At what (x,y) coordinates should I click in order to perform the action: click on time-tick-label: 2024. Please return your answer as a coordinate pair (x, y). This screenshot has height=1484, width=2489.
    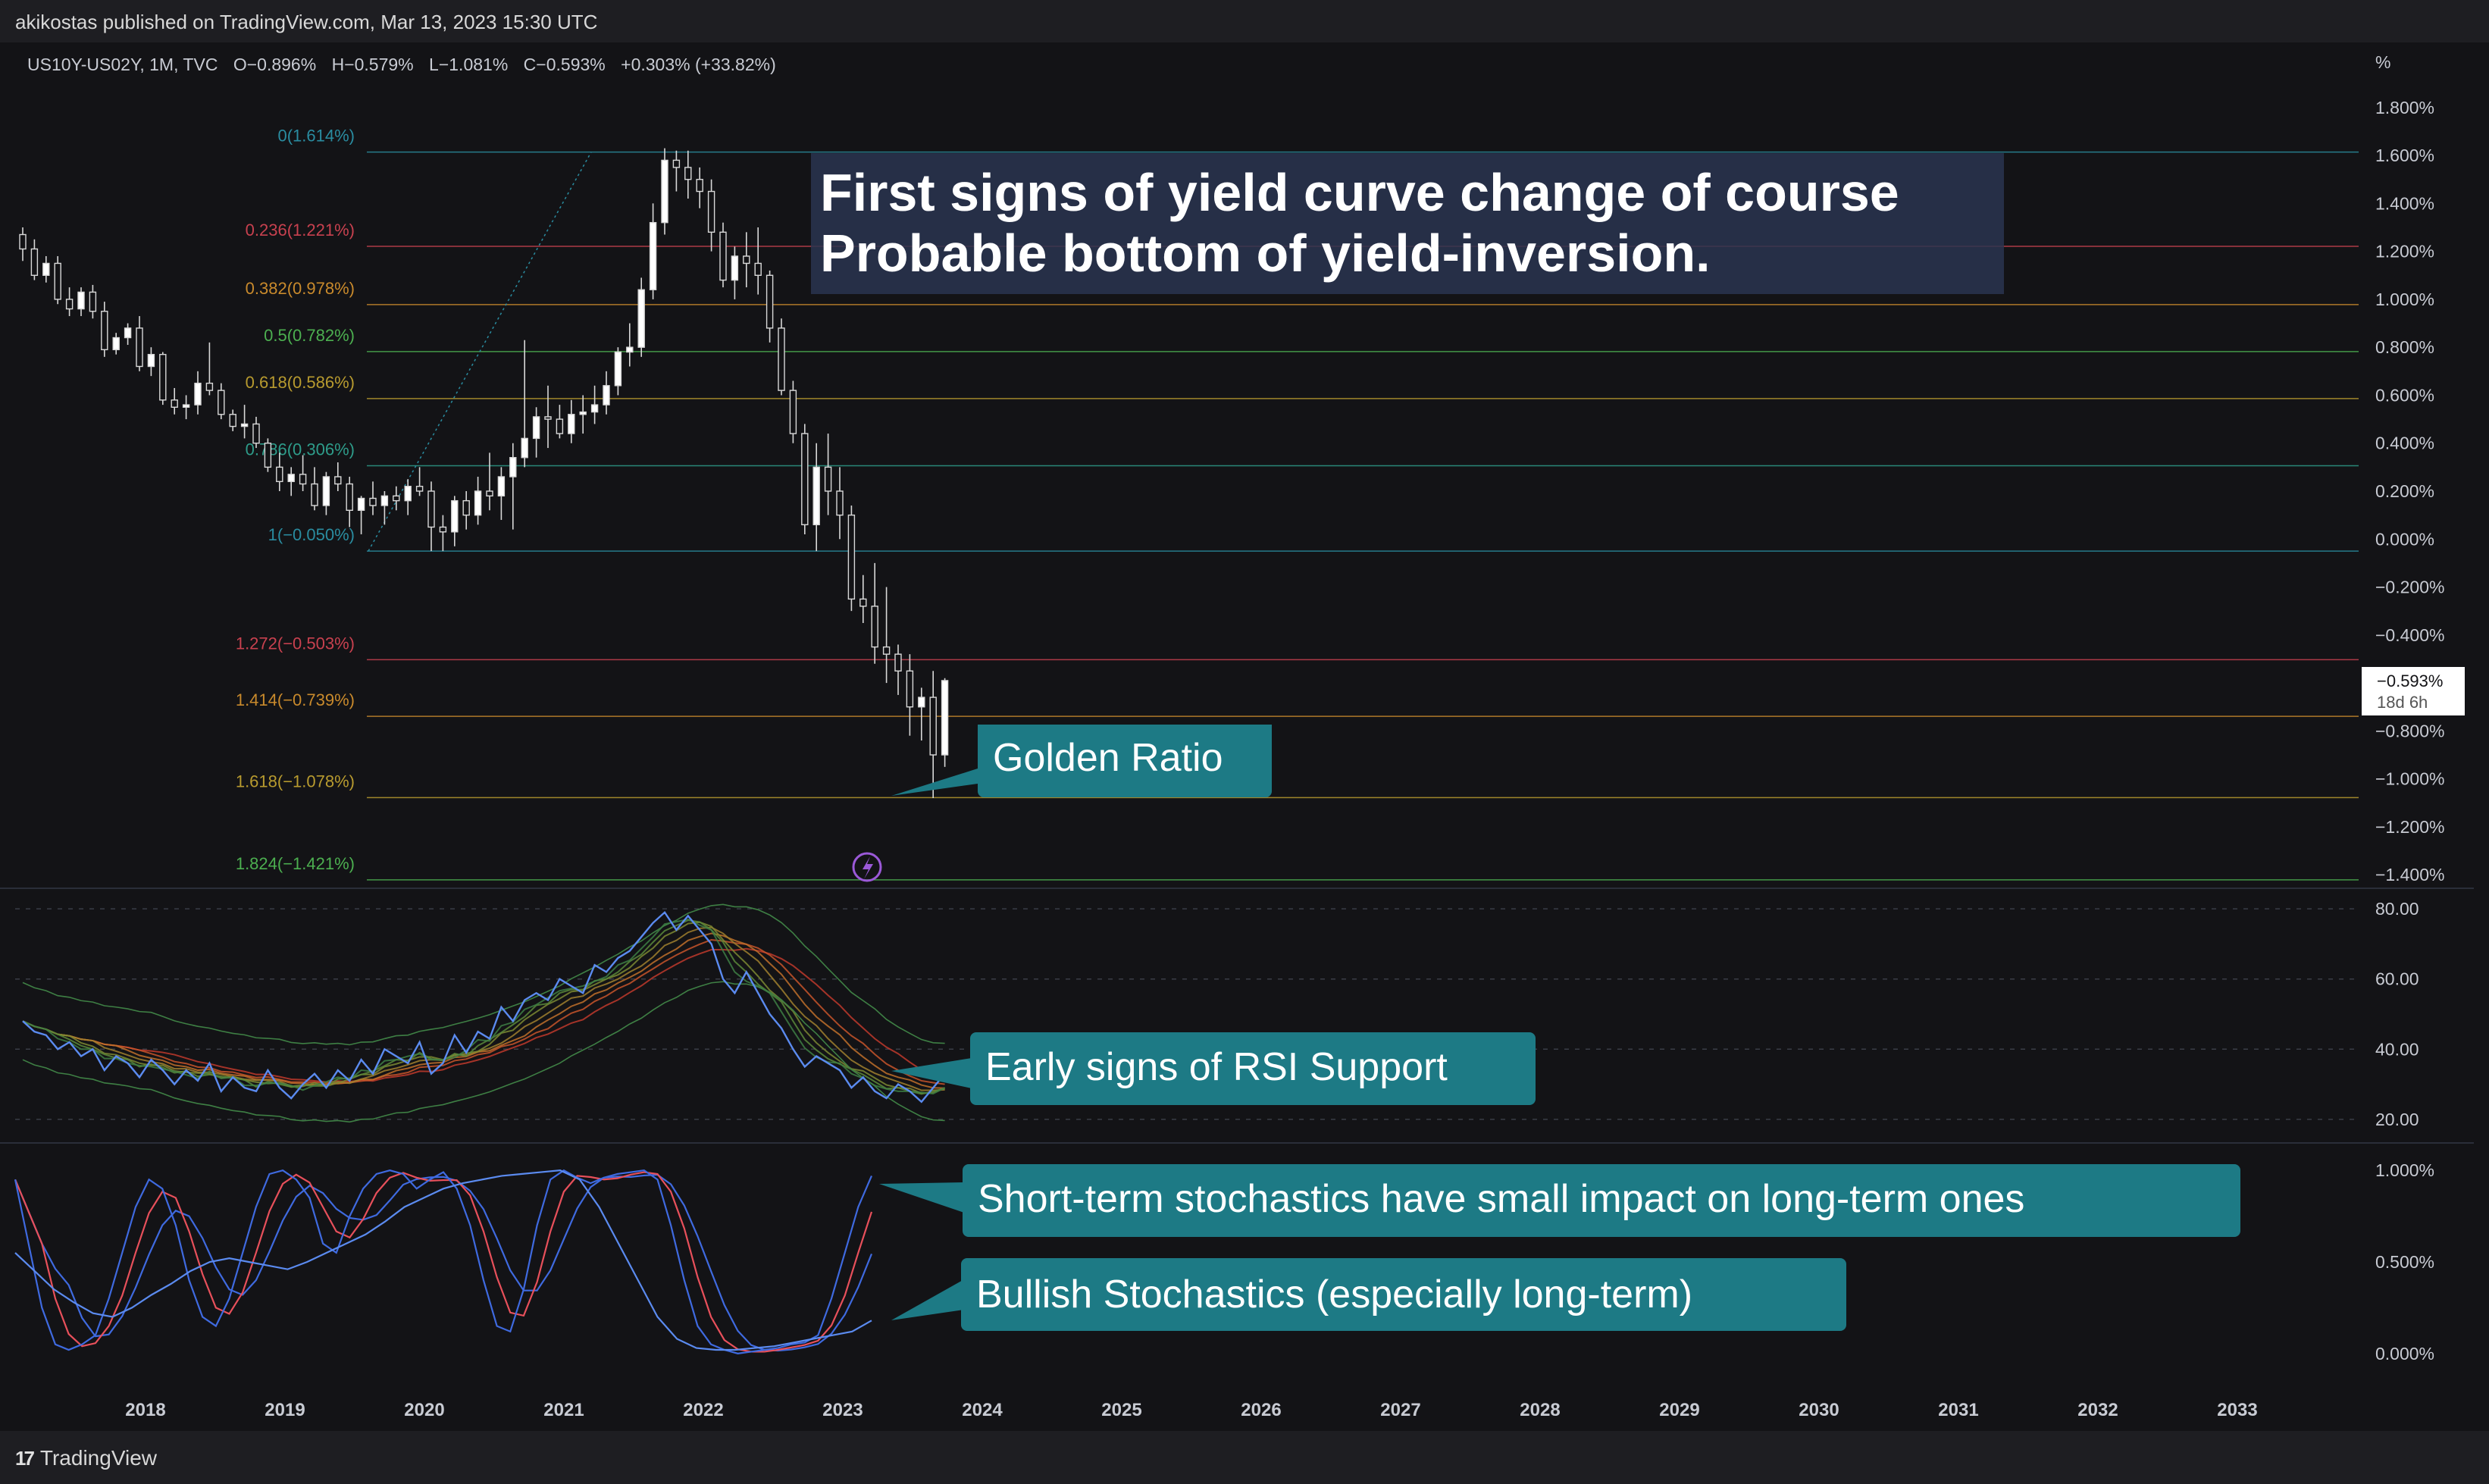
    Looking at the image, I should click on (982, 1410).